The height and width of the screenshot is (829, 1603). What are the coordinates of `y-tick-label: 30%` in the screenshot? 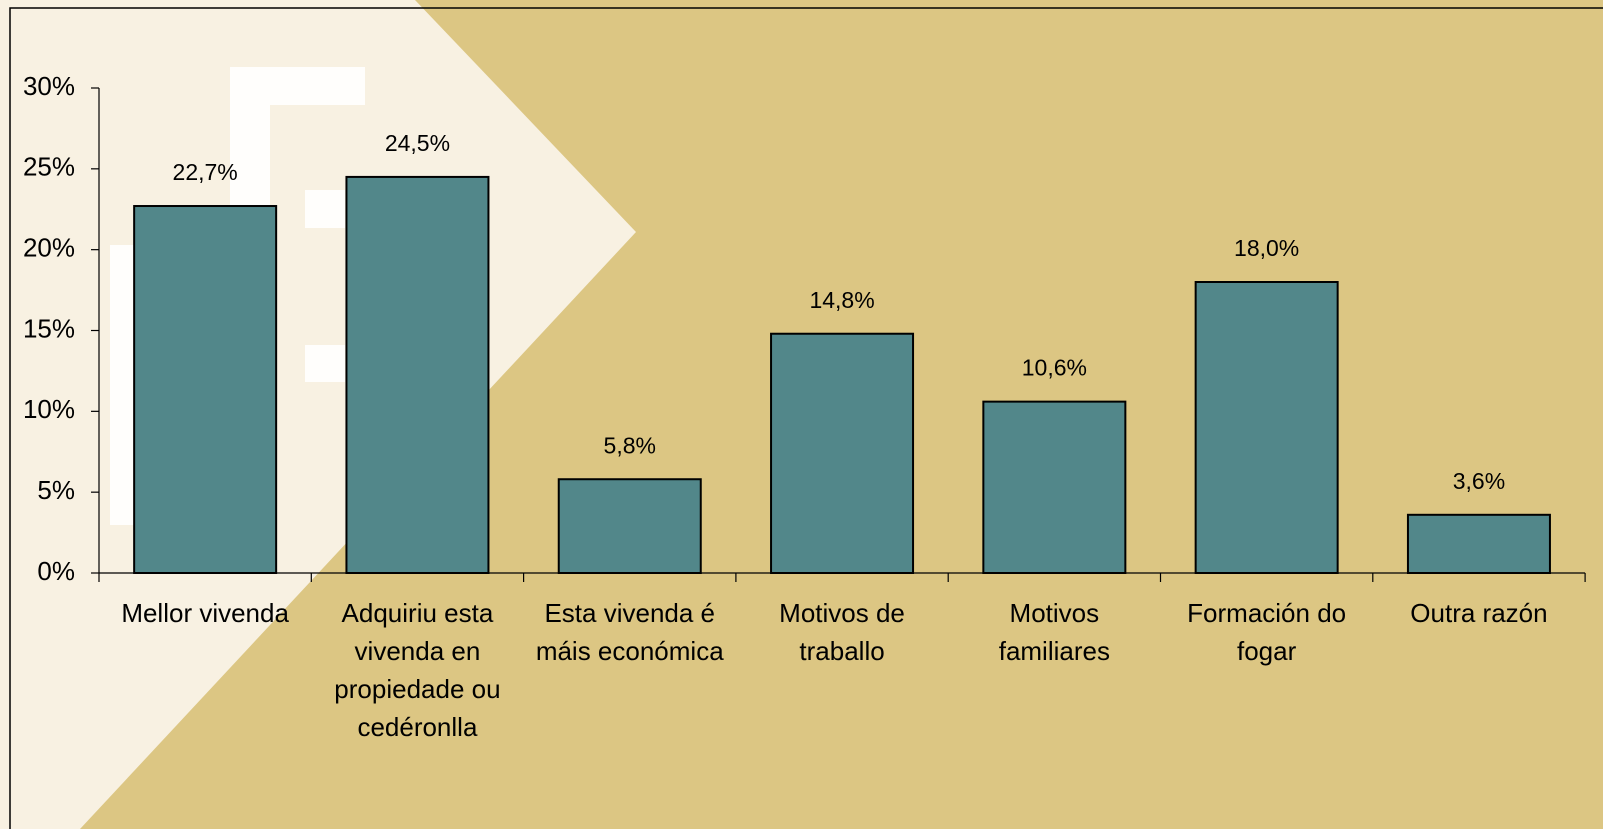 It's located at (49, 86).